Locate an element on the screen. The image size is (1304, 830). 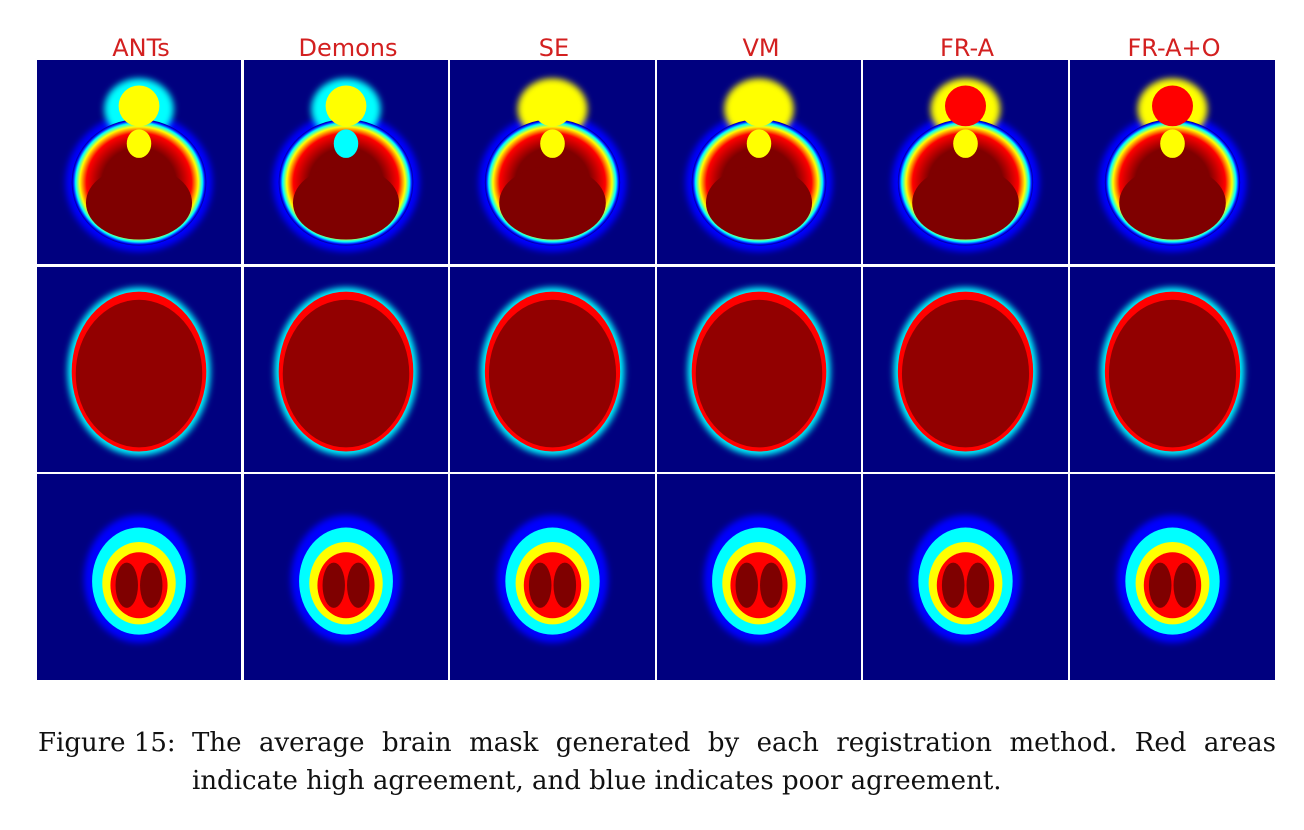
column-header-se: SE is located at coordinates (554, 48).